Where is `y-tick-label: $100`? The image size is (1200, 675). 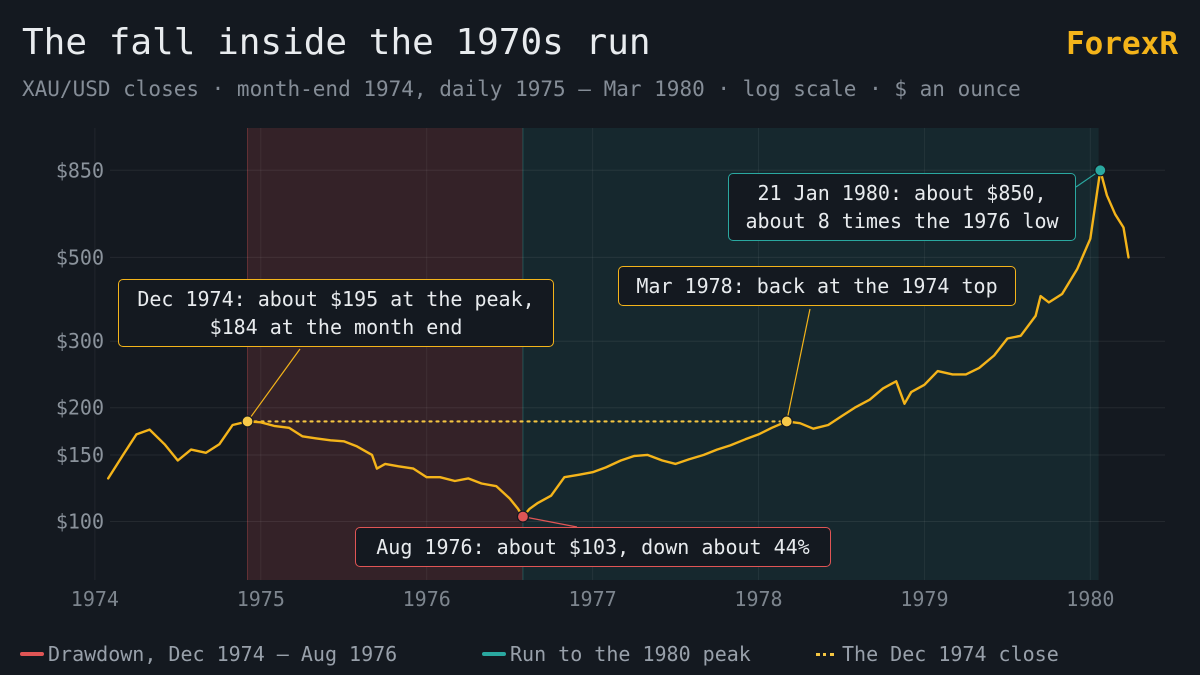 y-tick-label: $100 is located at coordinates (80, 521).